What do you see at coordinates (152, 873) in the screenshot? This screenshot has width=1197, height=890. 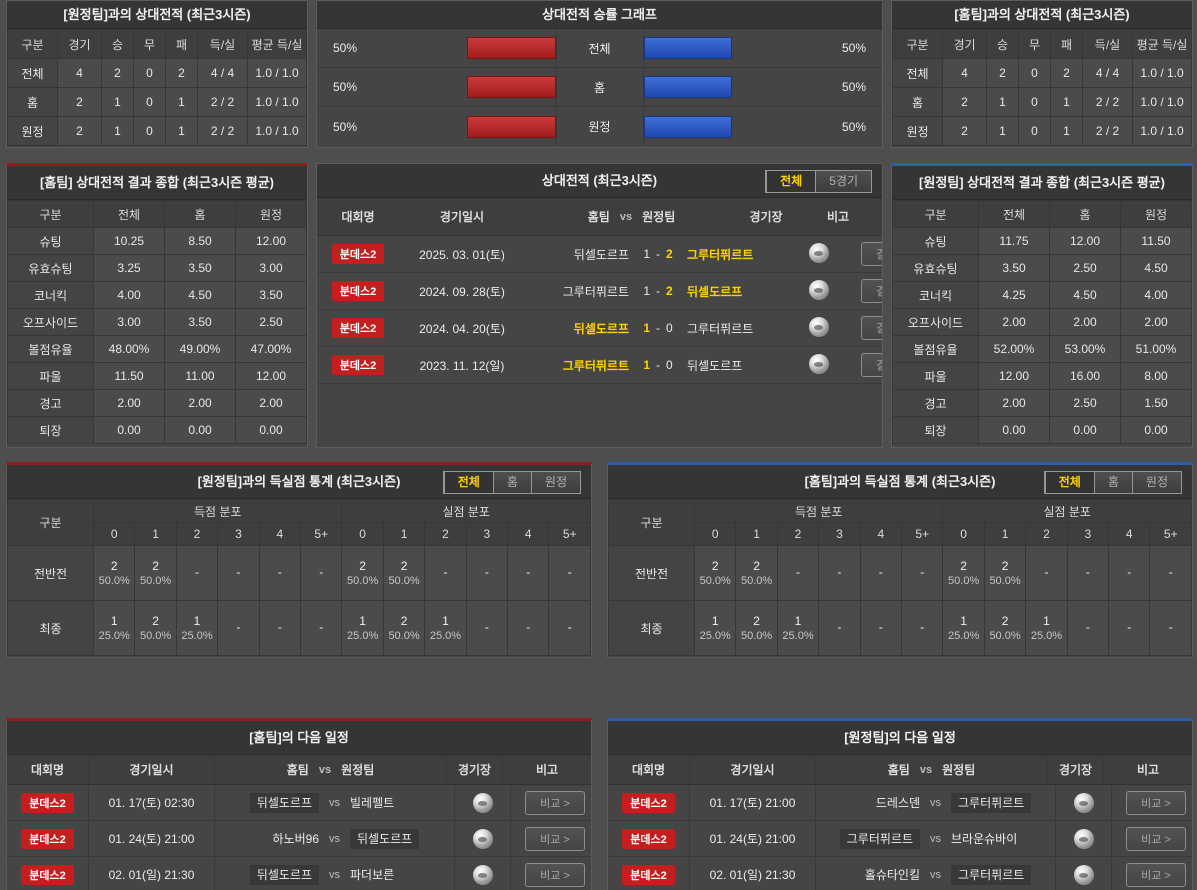 I see `match-date: 02. 01(일) 21:30` at bounding box center [152, 873].